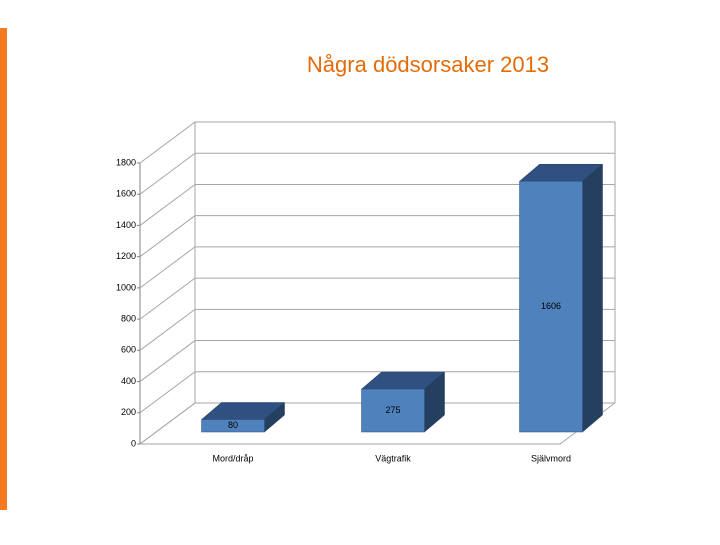 The image size is (720, 545). Describe the element at coordinates (133, 443) in the screenshot. I see `y-tick-label: 0` at that location.